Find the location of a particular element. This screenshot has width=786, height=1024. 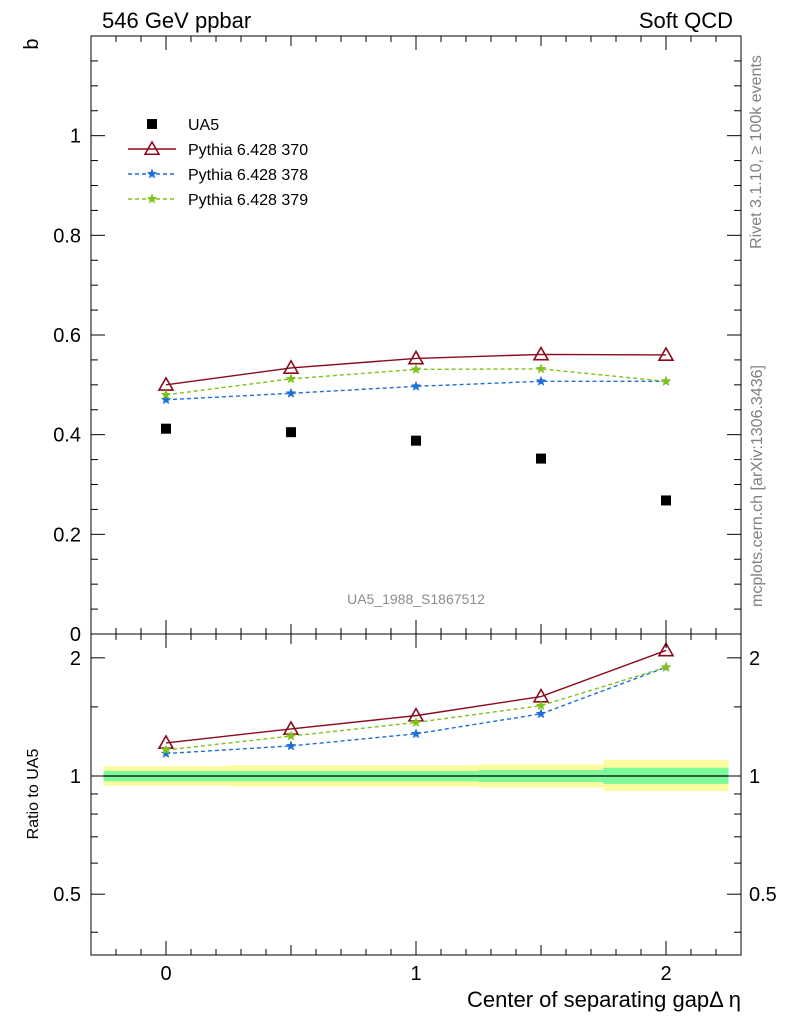

ratio-uncertainty-band is located at coordinates (416, 775).